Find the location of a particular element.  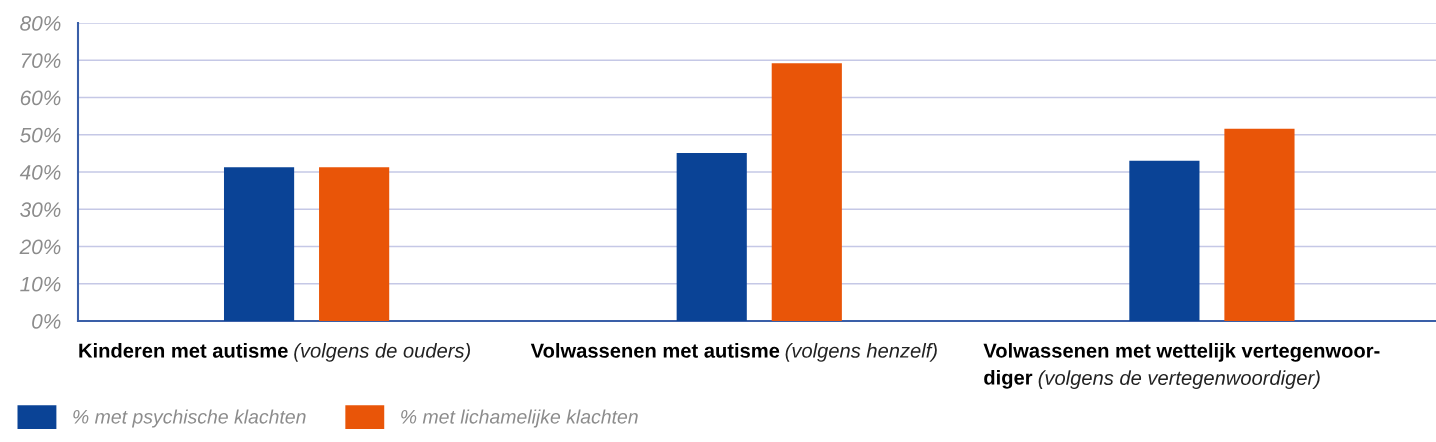

legend-label: % met lichamelijke klachten is located at coordinates (519, 418).